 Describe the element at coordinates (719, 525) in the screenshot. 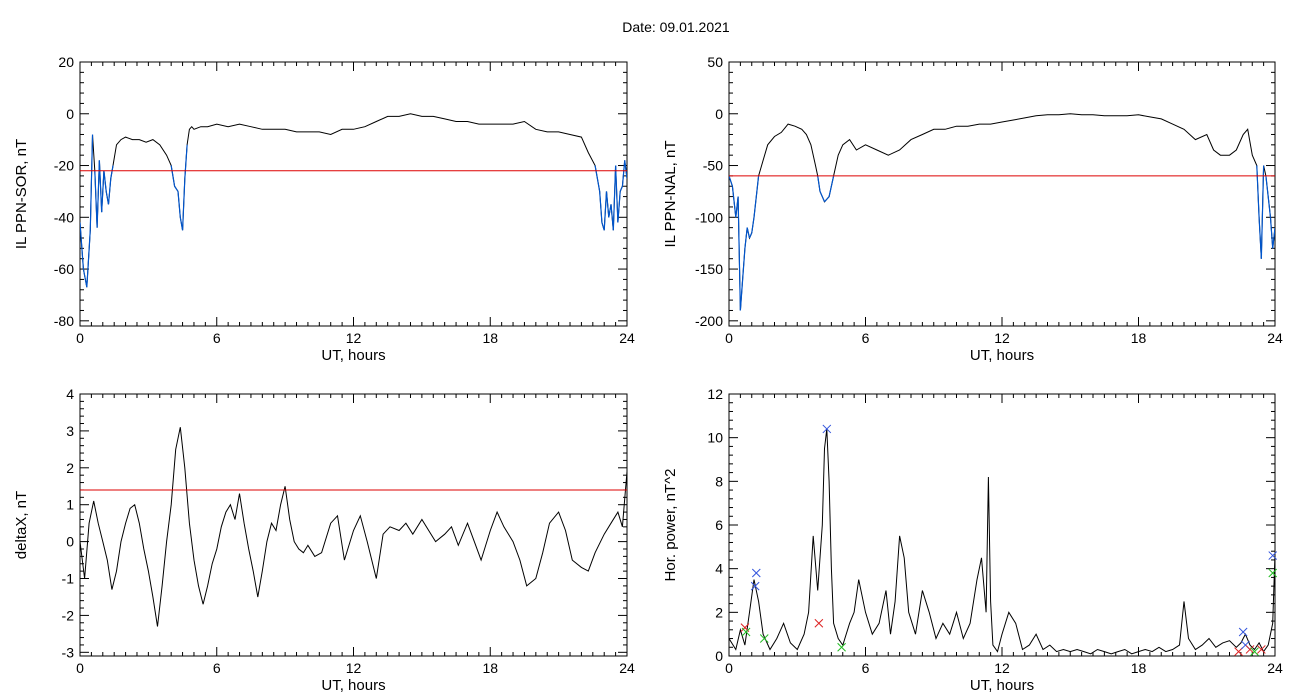

I see `y-tick-label: 6` at that location.